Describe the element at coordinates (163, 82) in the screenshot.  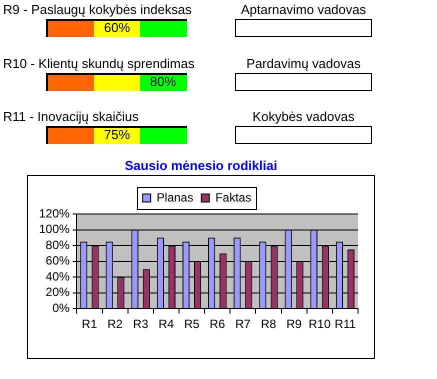
I see `text: 80%` at that location.